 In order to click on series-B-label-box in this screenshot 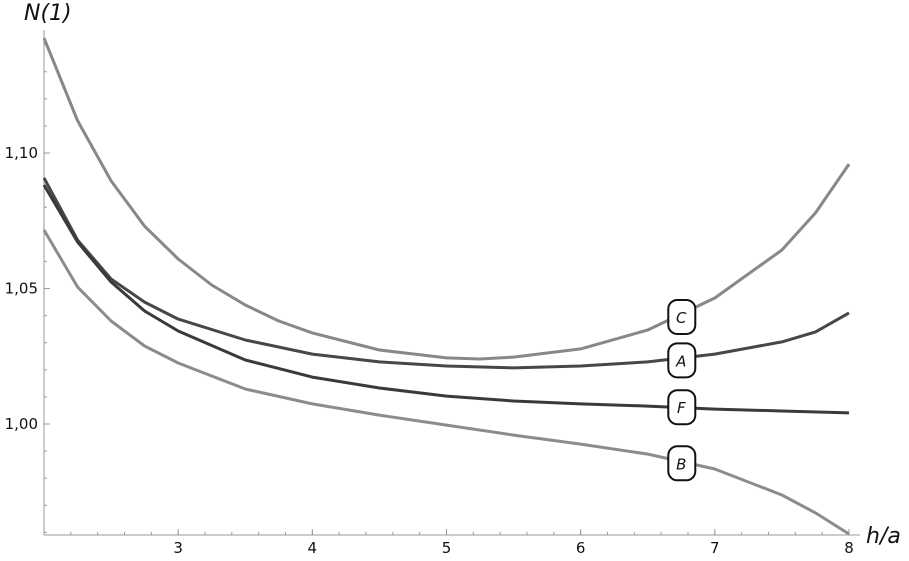, I will do `click(682, 463)`.